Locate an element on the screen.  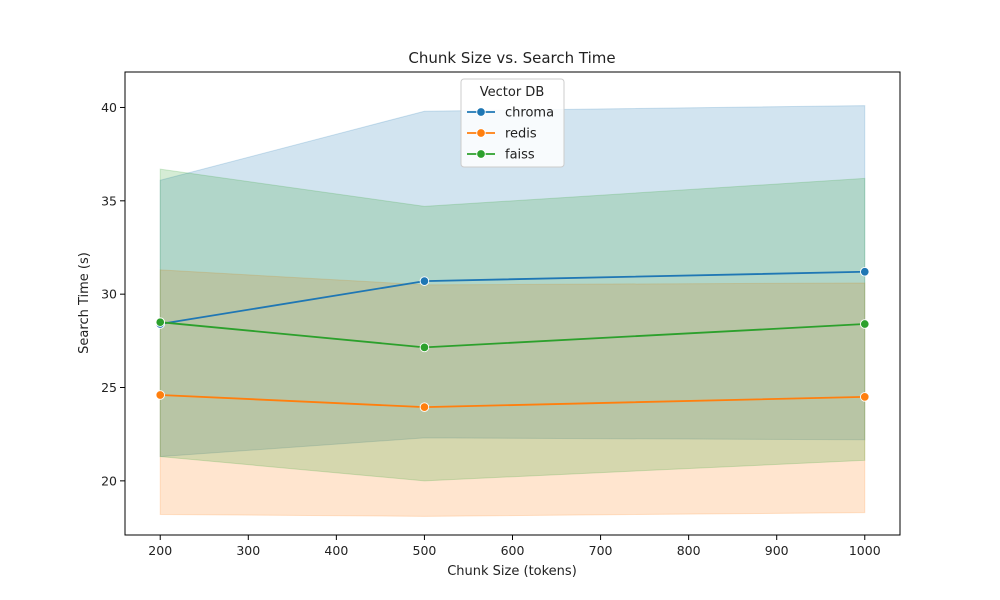
legend-title: Vector DB is located at coordinates (512, 92).